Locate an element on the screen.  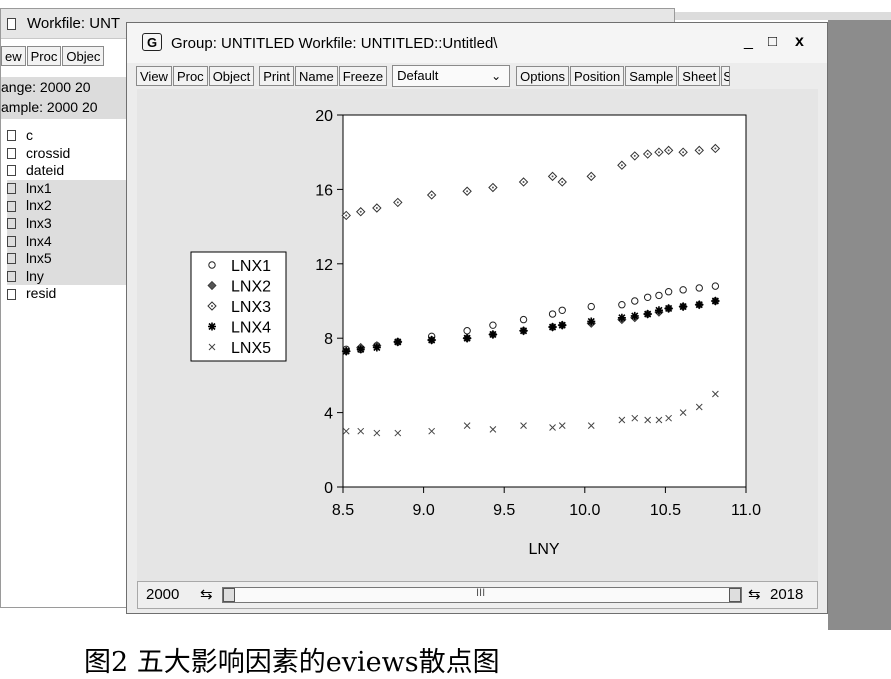
object-list-item: dateid is located at coordinates (68, 171).